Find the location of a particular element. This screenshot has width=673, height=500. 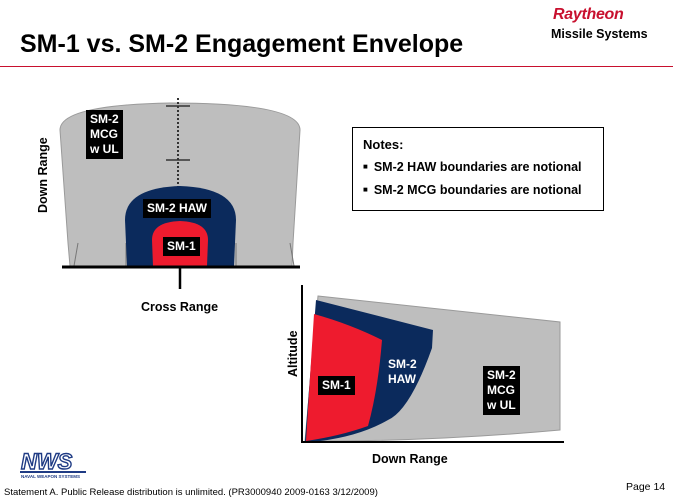

plan-mcg-label: SM-2 MCG w UL is located at coordinates (104, 134).